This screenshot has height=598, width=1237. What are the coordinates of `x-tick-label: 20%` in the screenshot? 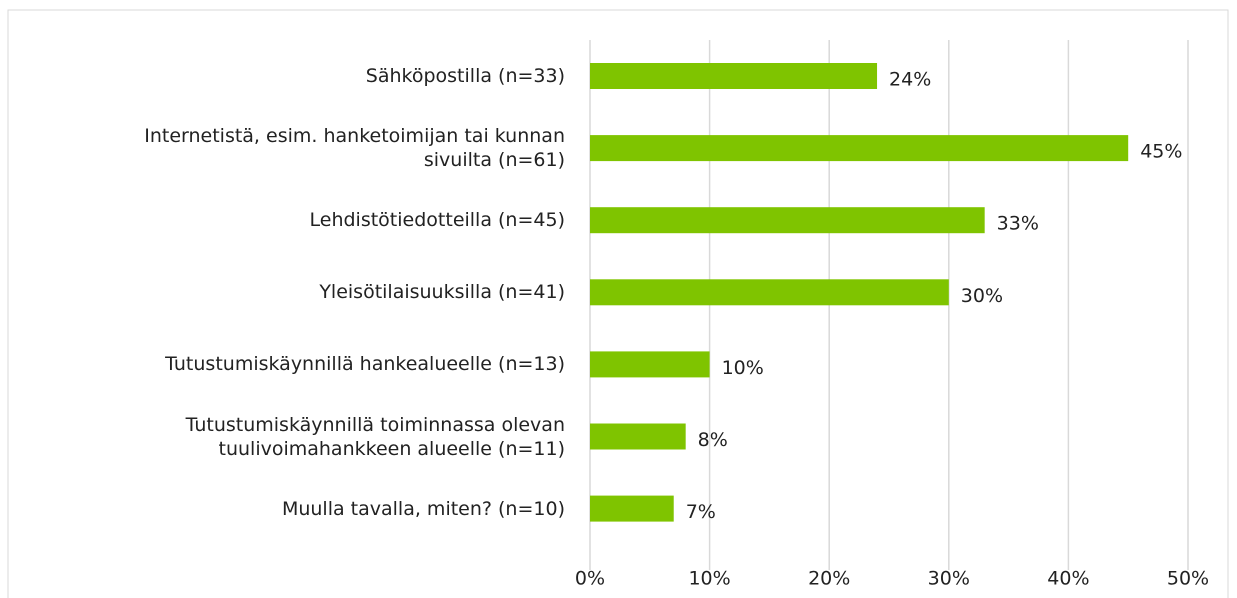 It's located at (829, 579).